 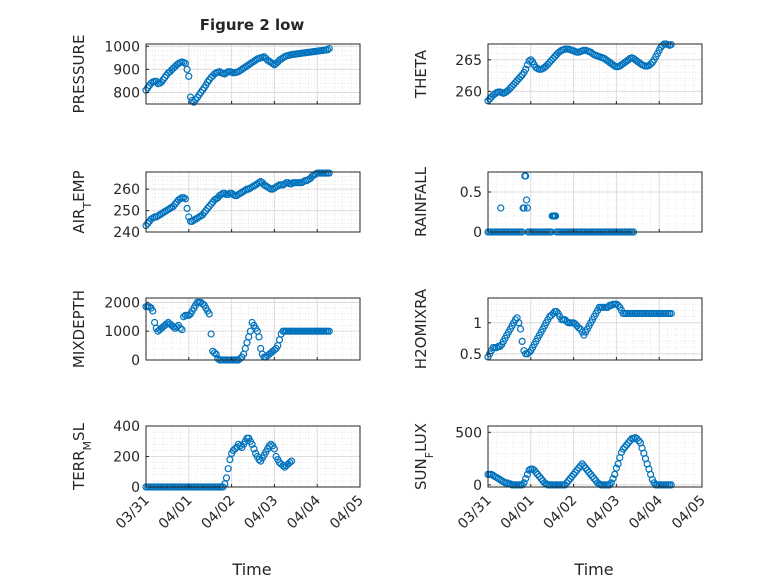 What do you see at coordinates (126, 427) in the screenshot?
I see `y-tick-label: 400` at bounding box center [126, 427].